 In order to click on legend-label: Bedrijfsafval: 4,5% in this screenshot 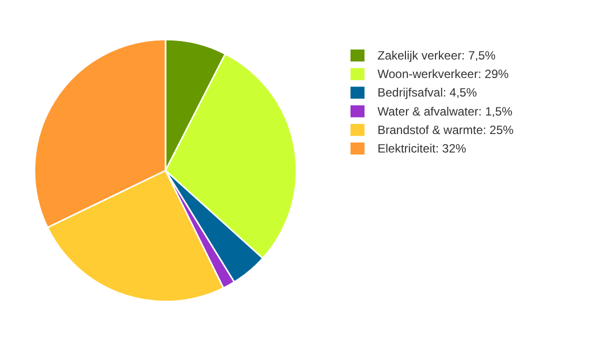, I will do `click(428, 93)`.